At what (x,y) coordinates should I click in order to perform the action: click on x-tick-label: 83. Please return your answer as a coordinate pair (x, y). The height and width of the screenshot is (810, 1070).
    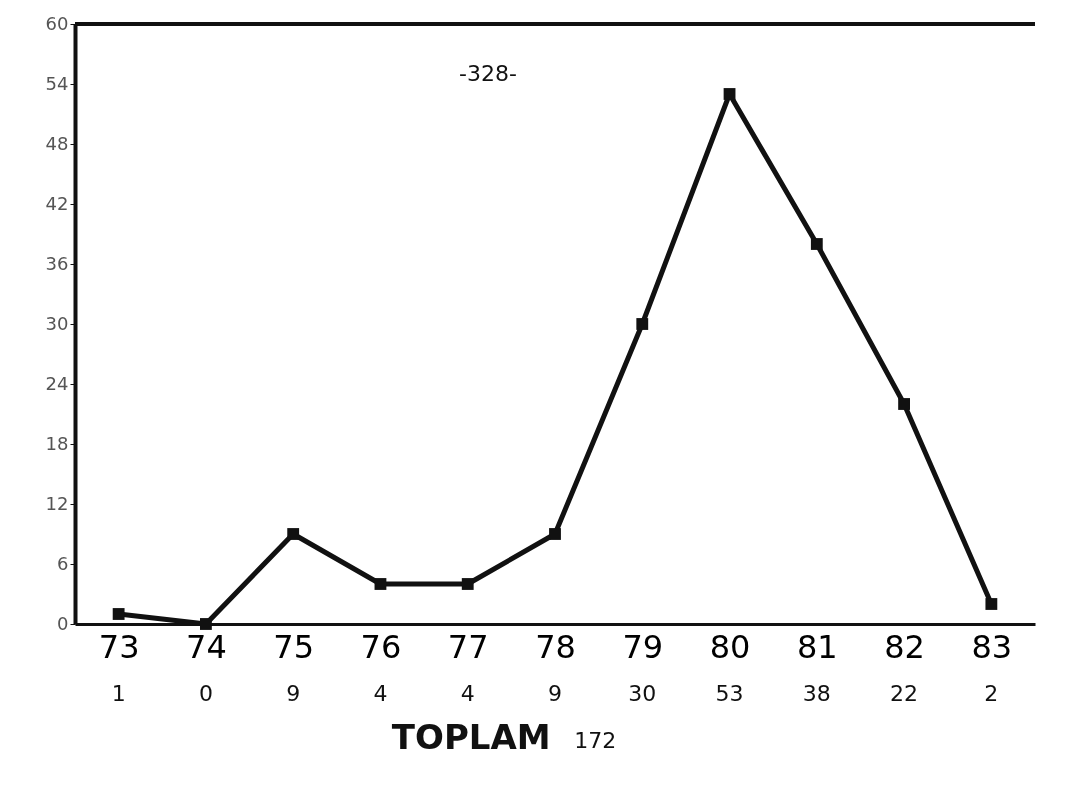
    Looking at the image, I should click on (992, 646).